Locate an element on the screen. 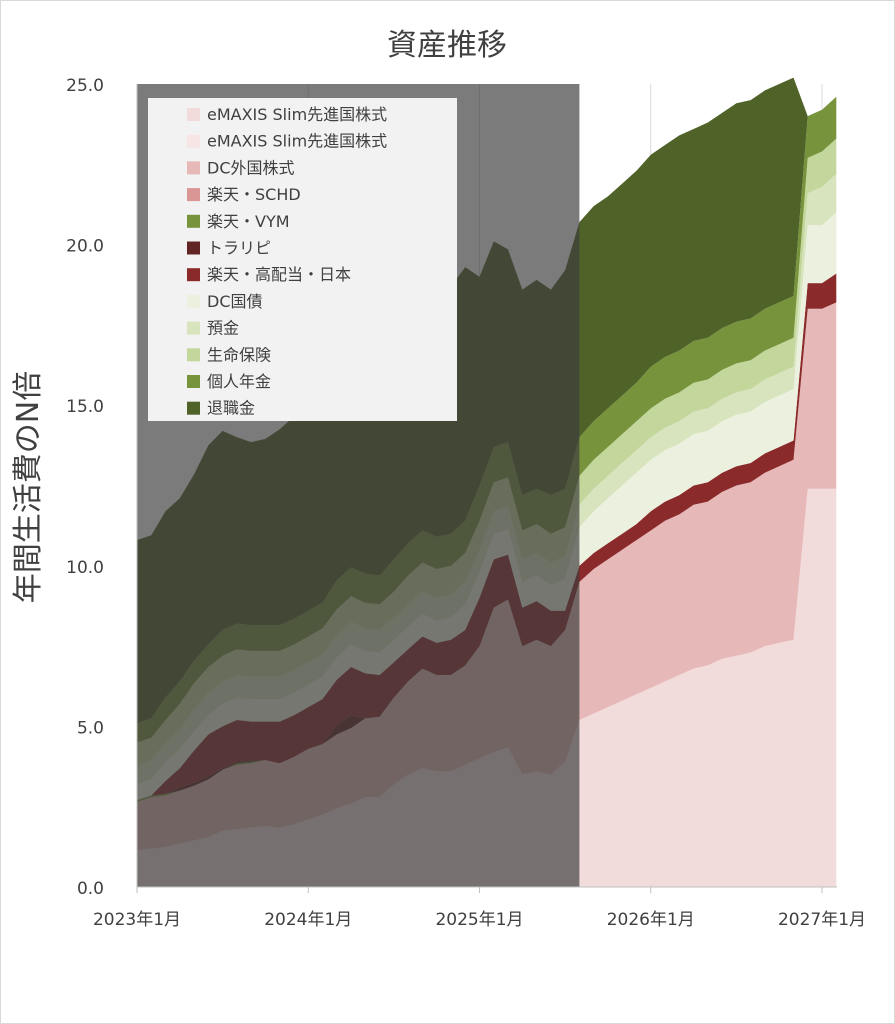 This screenshot has width=895, height=1024. x-tick-label: 2023年1月 is located at coordinates (137, 920).